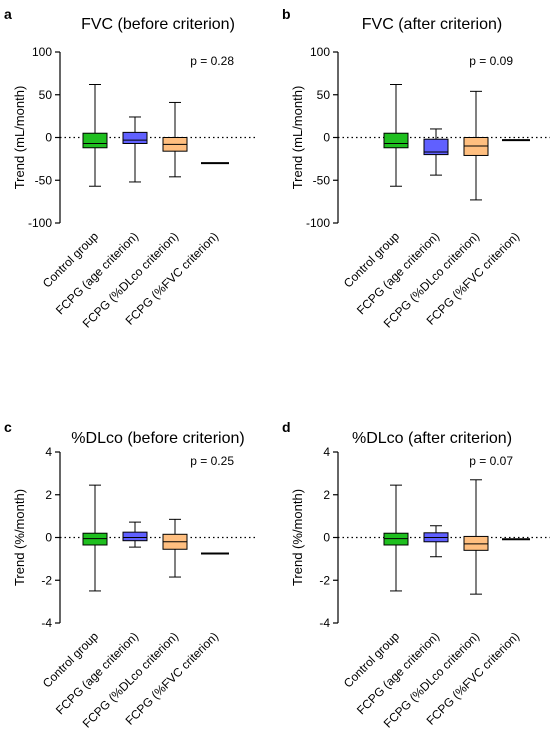 Image resolution: width=550 pixels, height=747 pixels. Describe the element at coordinates (158, 24) in the screenshot. I see `chart-title: FVC (before criterion)` at that location.